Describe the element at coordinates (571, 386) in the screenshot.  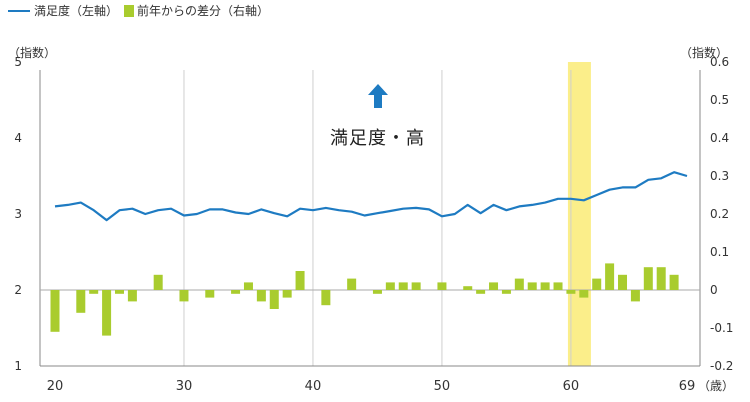
I see `x-tick-label: 60` at that location.